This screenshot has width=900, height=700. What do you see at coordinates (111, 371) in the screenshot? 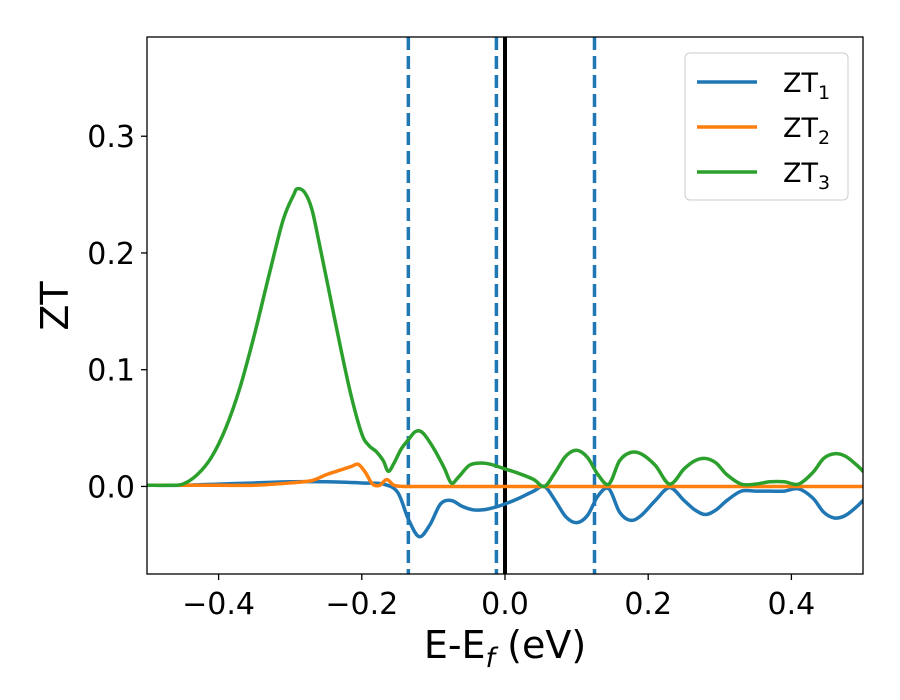
I see `y-tick-label: 0.1` at bounding box center [111, 371].